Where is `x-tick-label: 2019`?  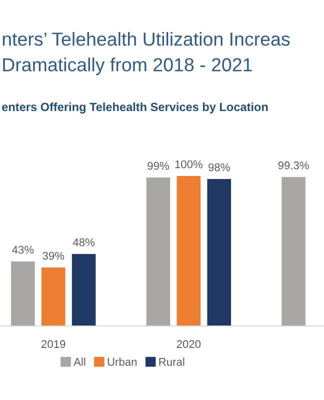
x-tick-label: 2019 is located at coordinates (54, 344).